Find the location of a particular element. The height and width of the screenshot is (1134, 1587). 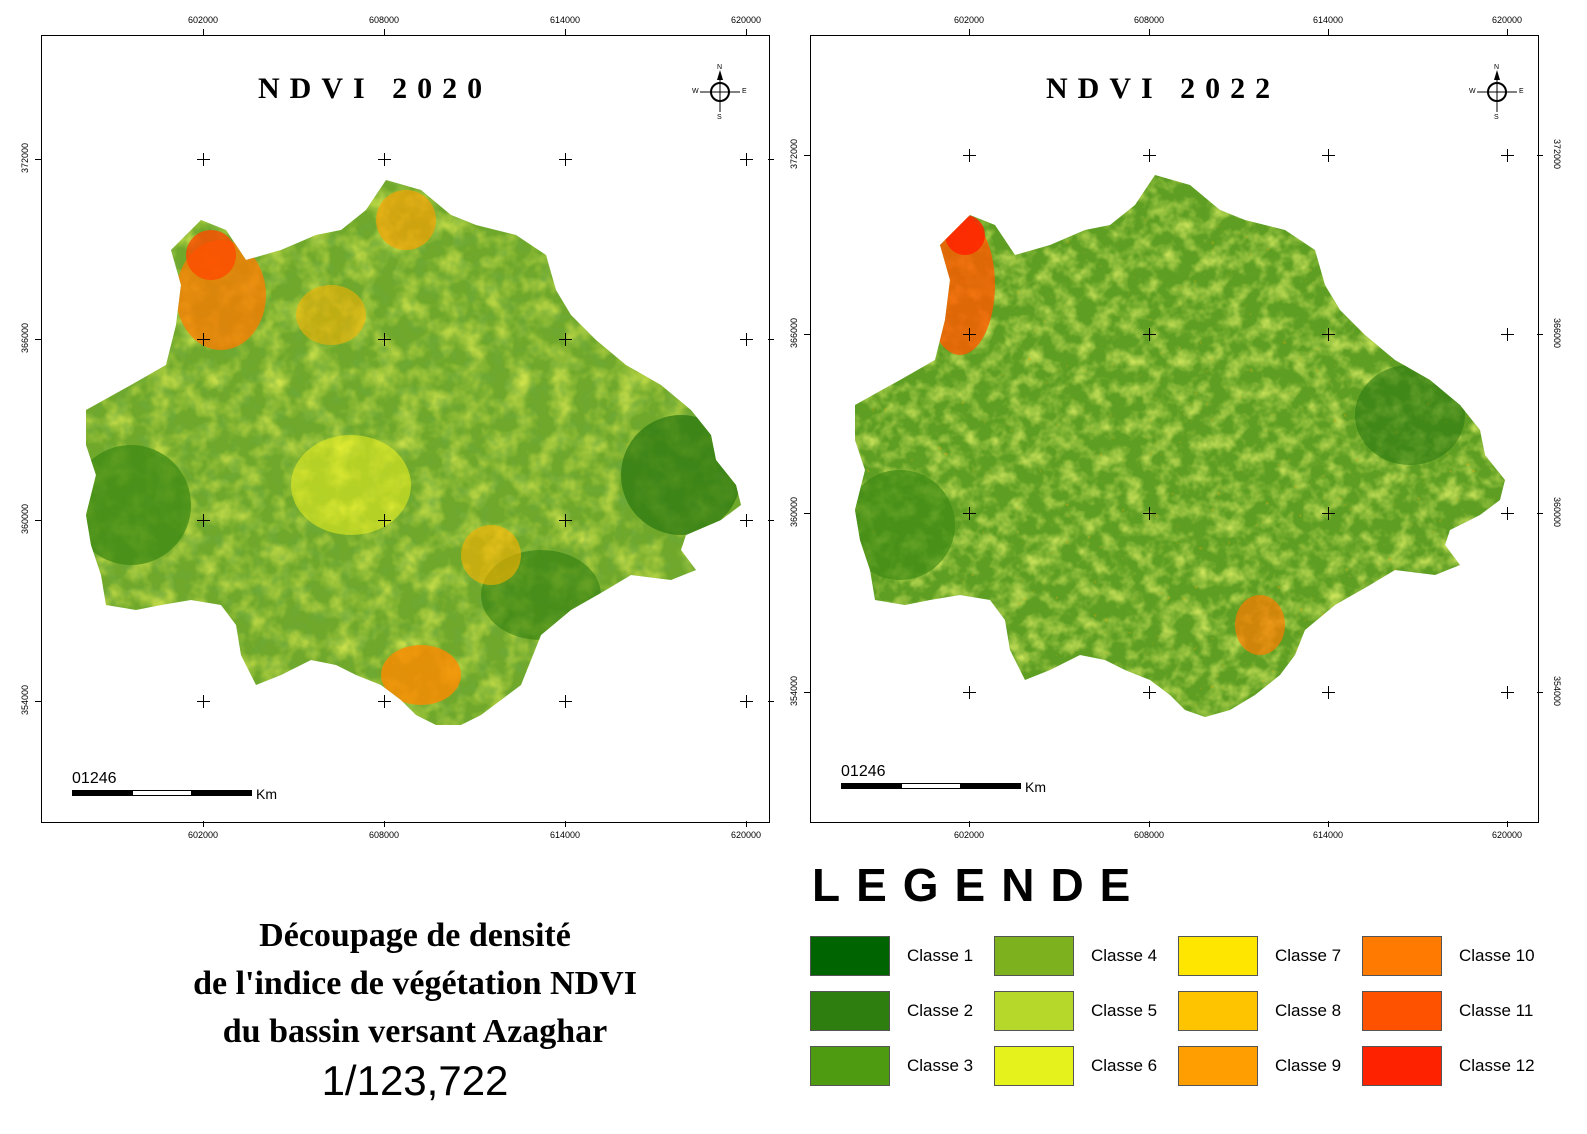

legend-item: Classe 12 is located at coordinates (1474, 1068).